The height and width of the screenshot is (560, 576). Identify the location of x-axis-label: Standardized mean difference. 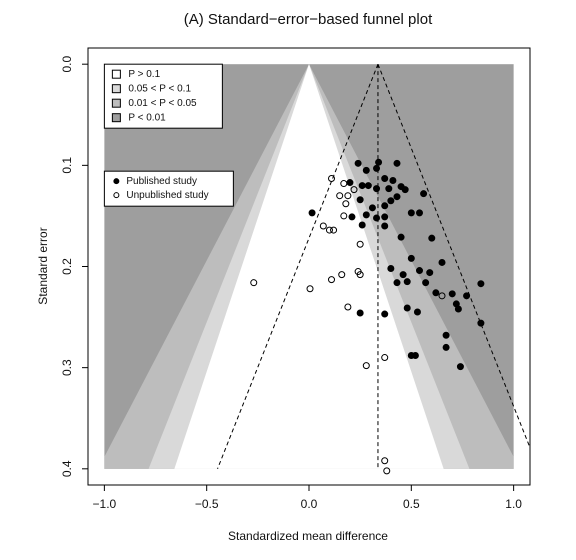
(308, 536).